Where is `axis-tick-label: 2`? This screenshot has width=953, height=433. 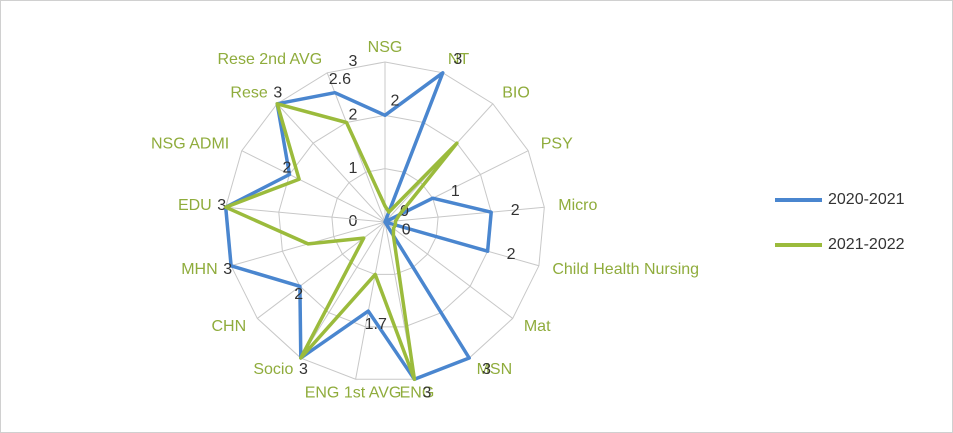
axis-tick-label: 2 is located at coordinates (353, 115).